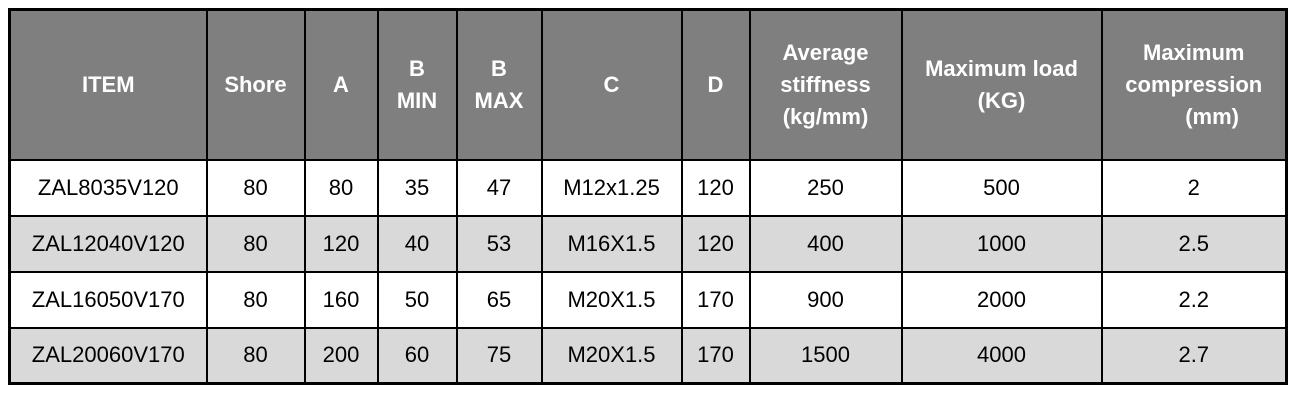 The image size is (1292, 405). What do you see at coordinates (1001, 84) in the screenshot?
I see `header-cell-maximum-load: Maximum load (KG)` at bounding box center [1001, 84].